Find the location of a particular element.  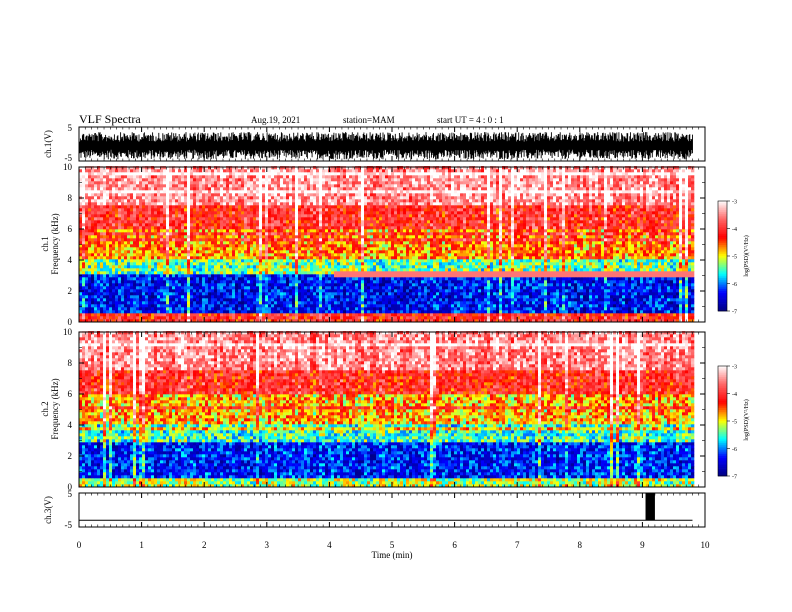

time-tick-label: 6 is located at coordinates (454, 545).